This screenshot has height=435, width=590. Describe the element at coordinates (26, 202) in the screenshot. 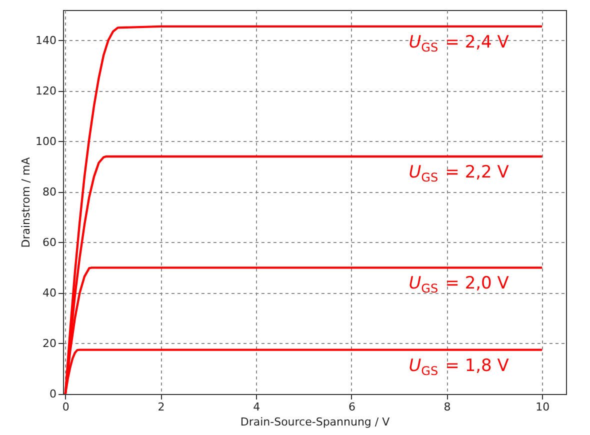

I see `y-axis-title: Drainstrom / mA` at that location.